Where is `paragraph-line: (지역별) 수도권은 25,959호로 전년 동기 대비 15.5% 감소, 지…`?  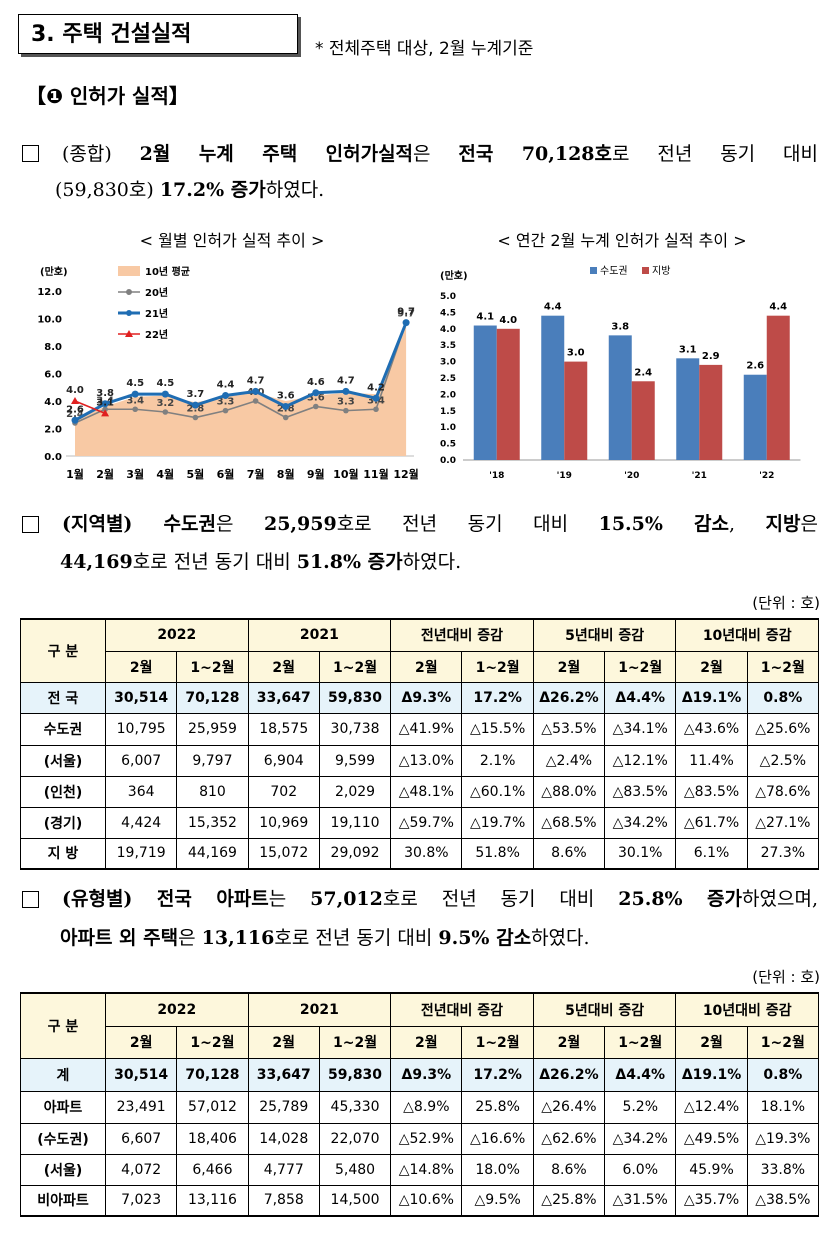 paragraph-line: (지역별) 수도권은 25,959호로 전년 동기 대비 15.5% 감소, 지… is located at coordinates (440, 524).